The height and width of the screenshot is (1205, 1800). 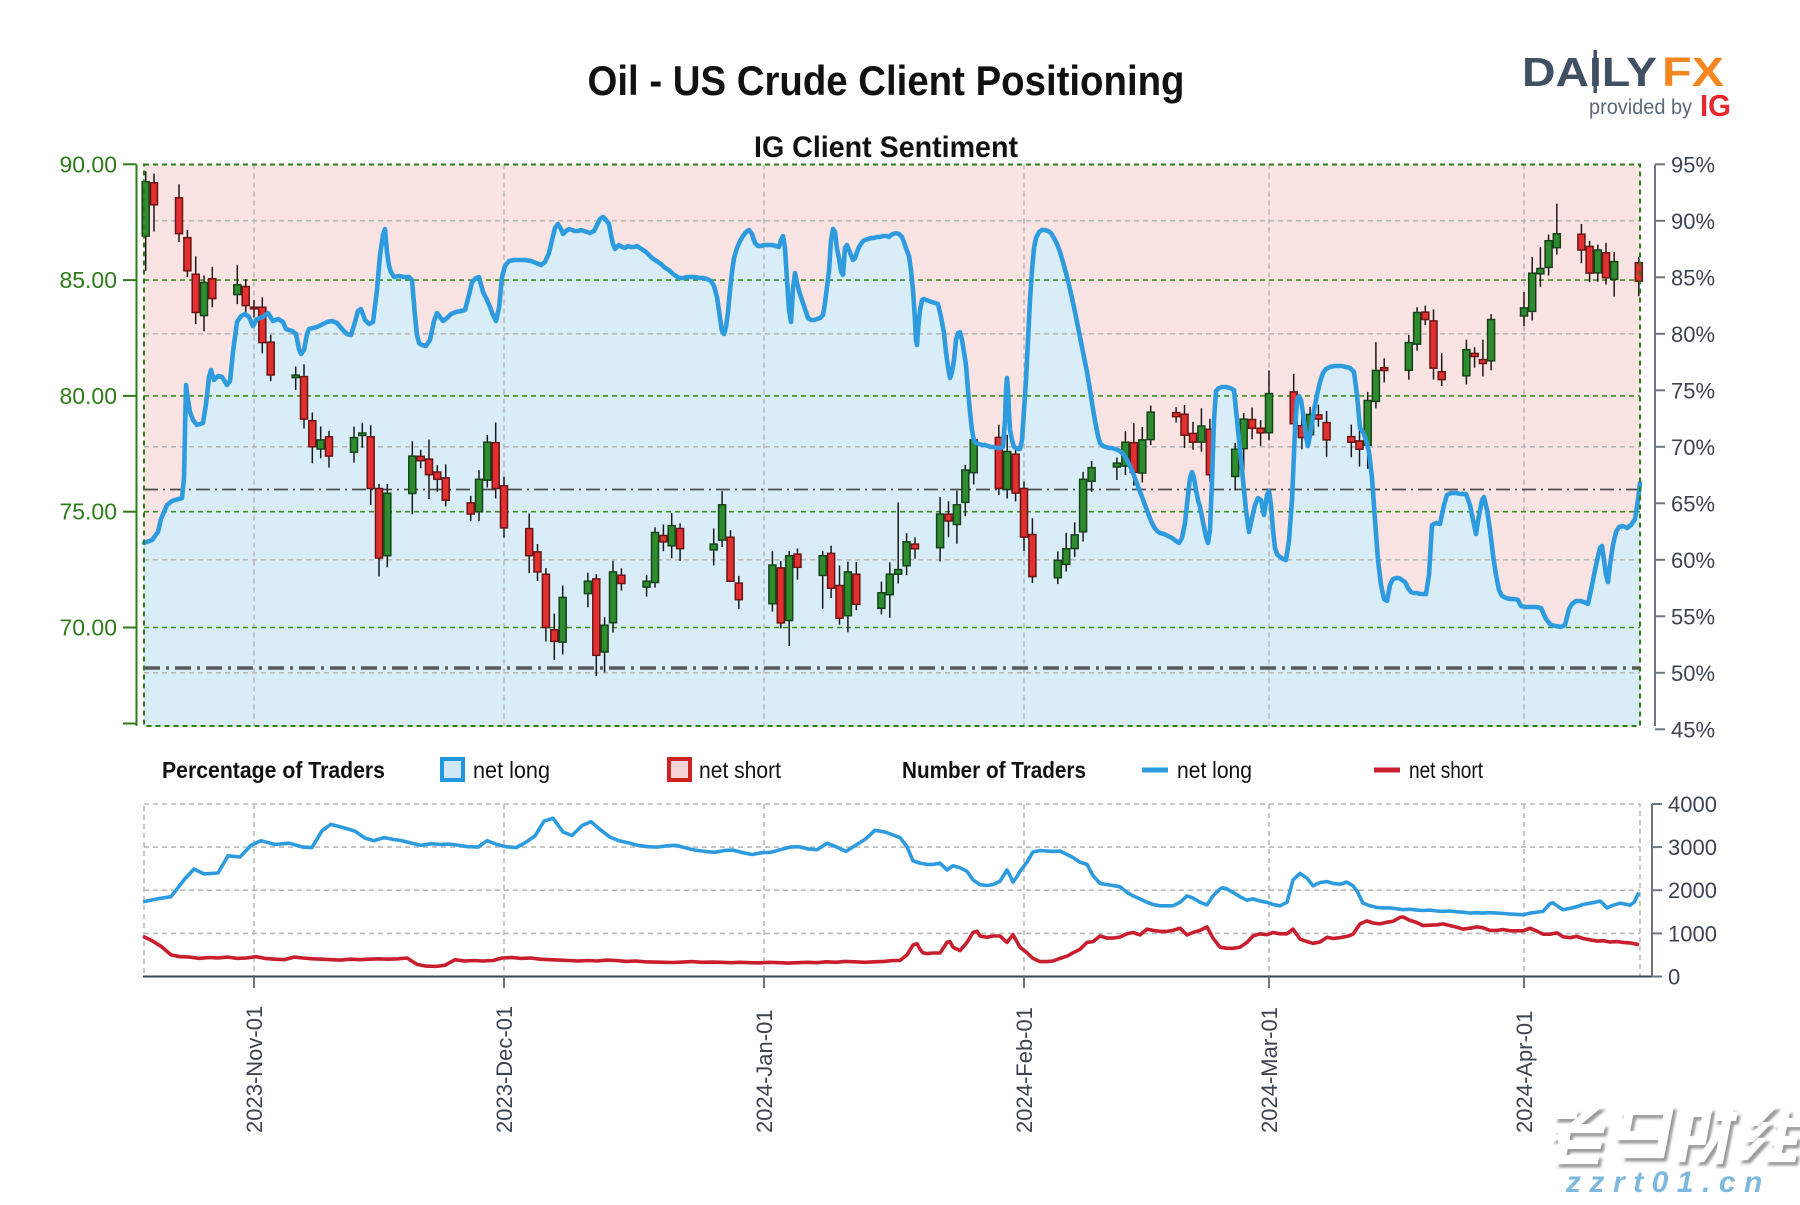 What do you see at coordinates (1693, 560) in the screenshot?
I see `svg-text: 60%` at bounding box center [1693, 560].